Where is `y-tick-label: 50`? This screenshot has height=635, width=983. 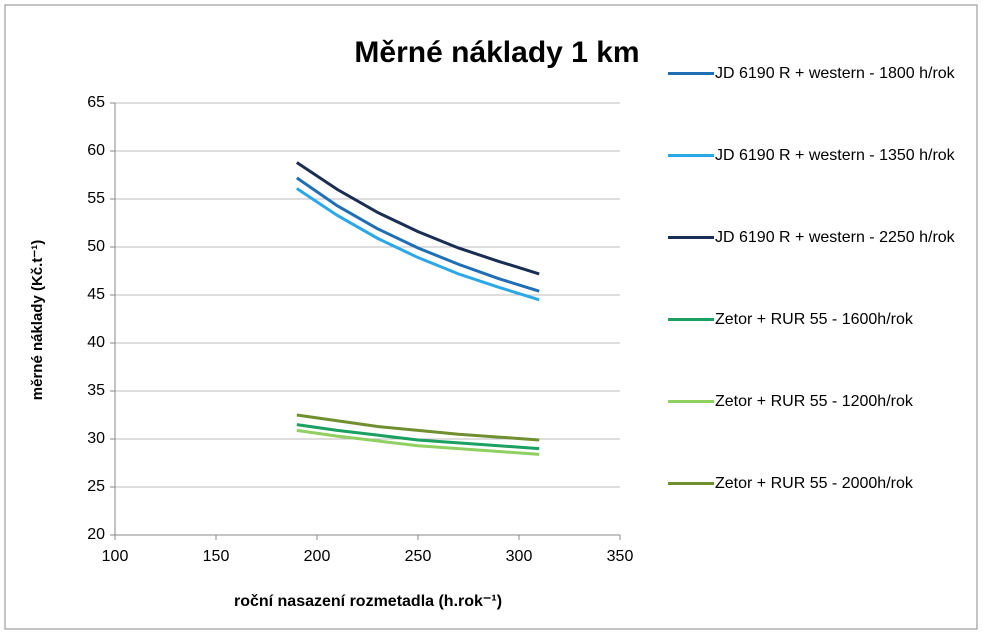 y-tick-label: 50 is located at coordinates (96, 246).